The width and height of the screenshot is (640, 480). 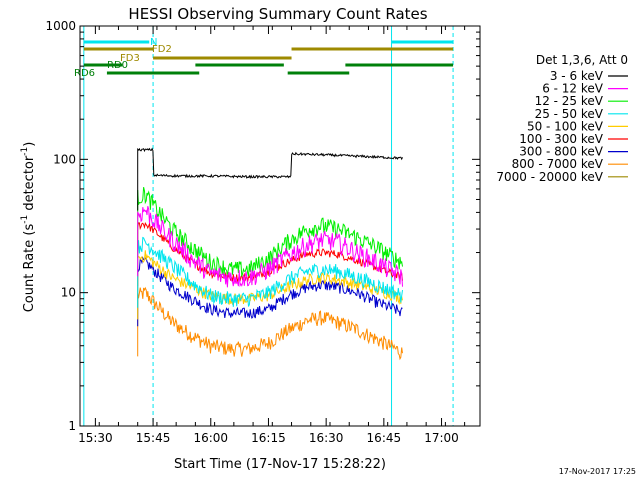 What do you see at coordinates (326, 438) in the screenshot?
I see `x-tick-label: 16:30` at bounding box center [326, 438].